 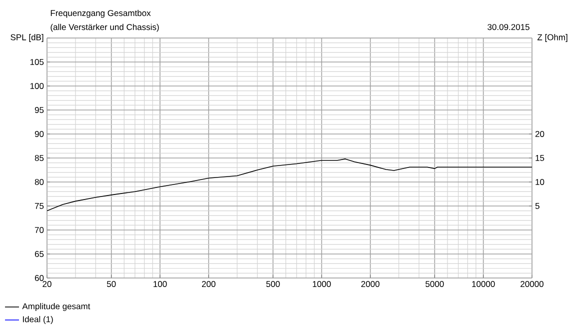 What do you see at coordinates (39, 277) in the screenshot?
I see `y-tick-label: 60` at bounding box center [39, 277].